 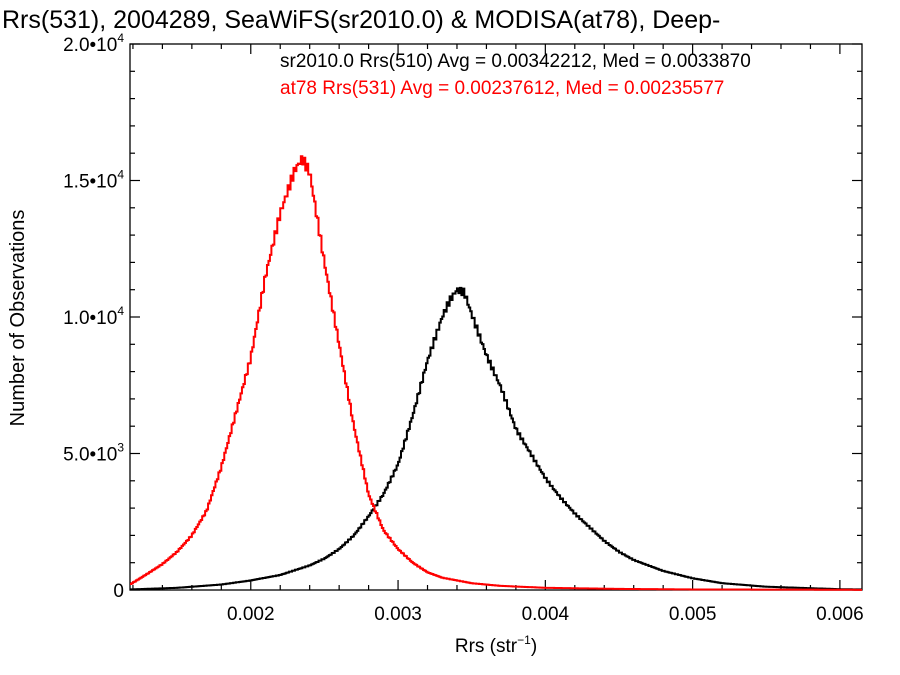 What do you see at coordinates (251, 614) in the screenshot?
I see `x-tick-label: 0.002` at bounding box center [251, 614].